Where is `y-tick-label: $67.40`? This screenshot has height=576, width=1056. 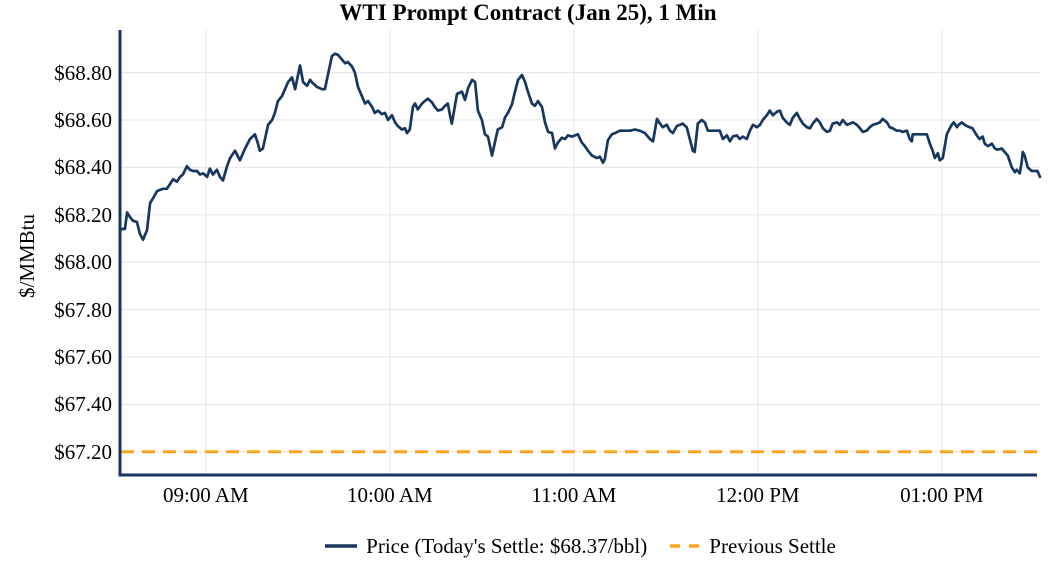 y-tick-label: $67.40 is located at coordinates (83, 404).